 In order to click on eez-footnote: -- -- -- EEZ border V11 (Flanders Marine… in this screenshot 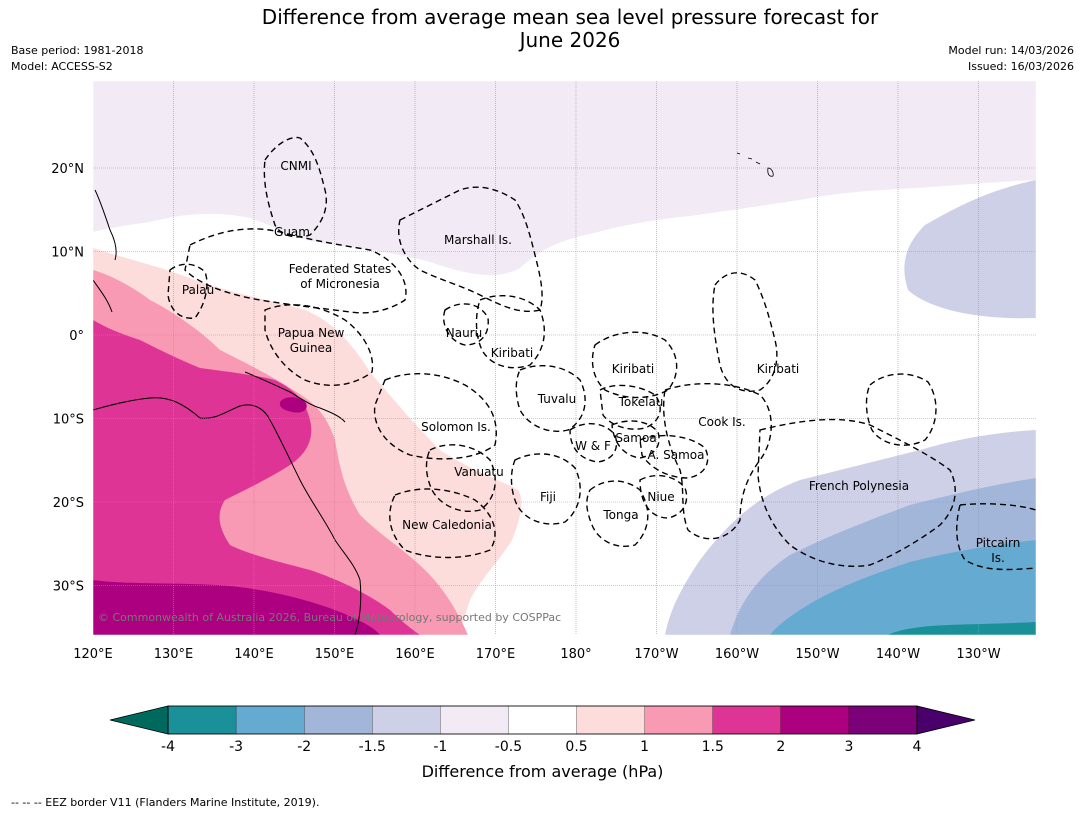, I will do `click(165, 802)`.